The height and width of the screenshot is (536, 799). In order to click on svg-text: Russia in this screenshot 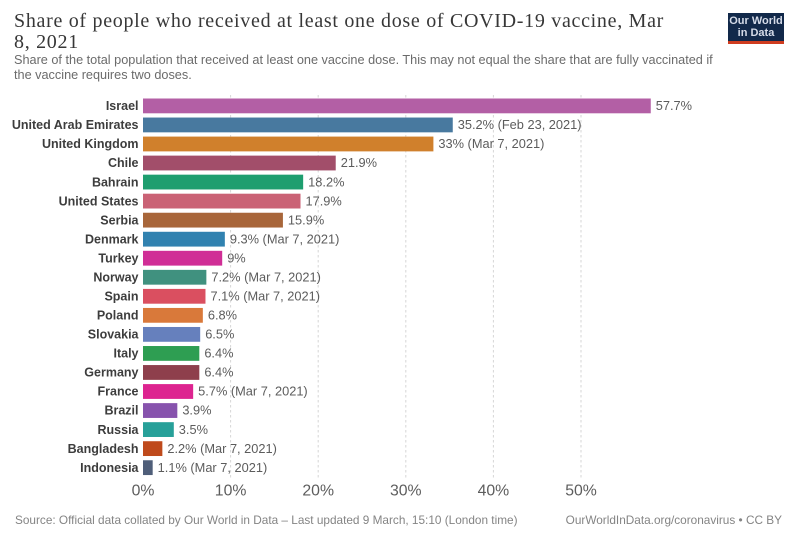, I will do `click(119, 430)`.